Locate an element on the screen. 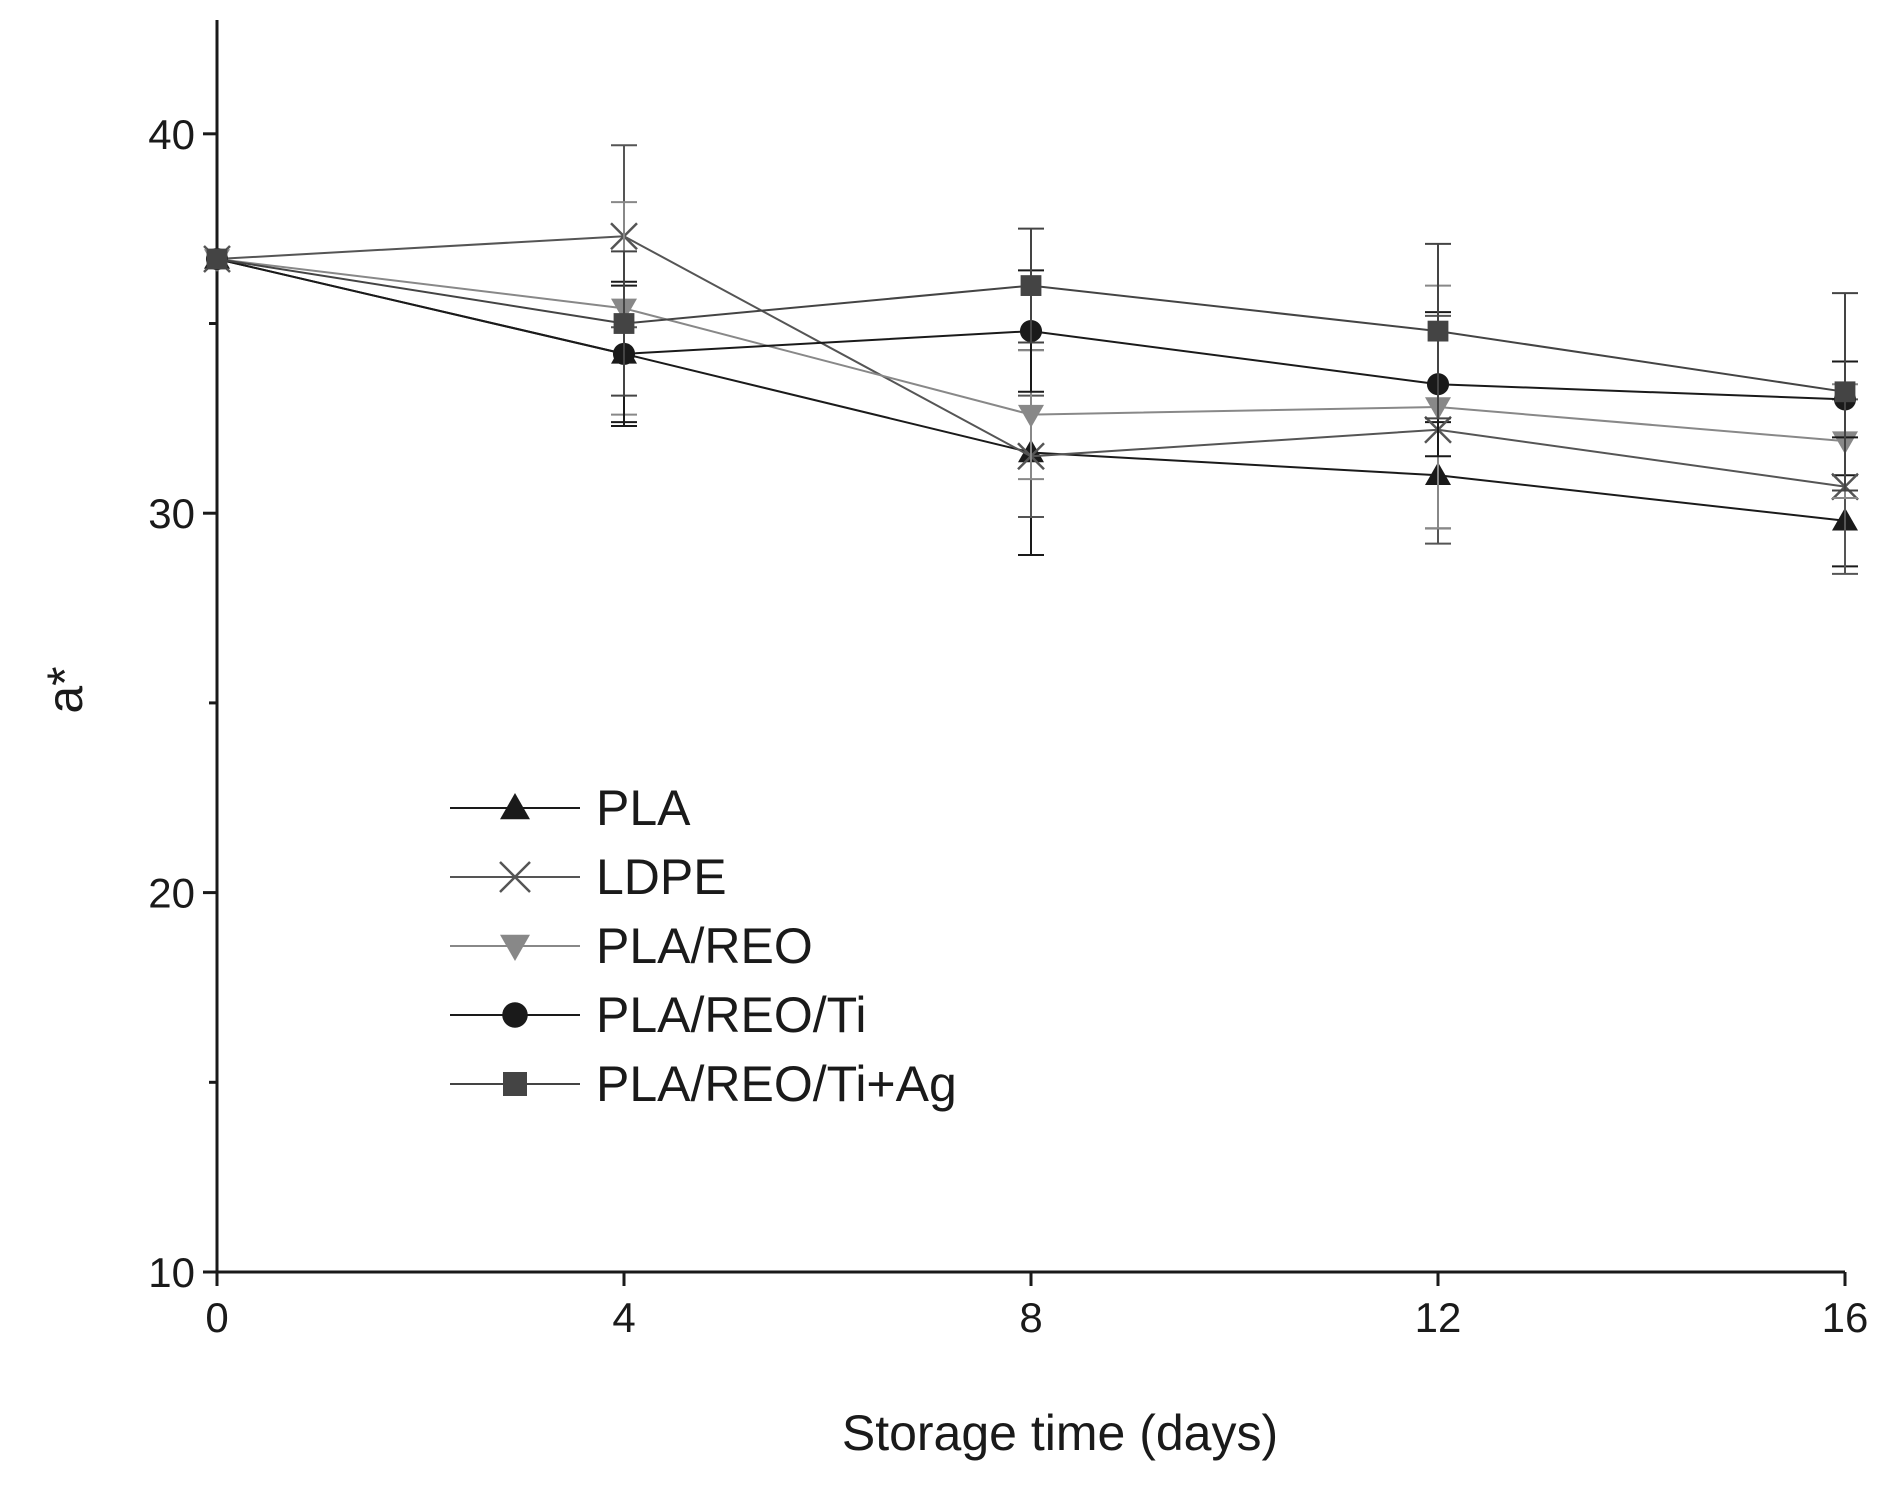  x-axis-title: Storage time (days) is located at coordinates (1060, 1433).